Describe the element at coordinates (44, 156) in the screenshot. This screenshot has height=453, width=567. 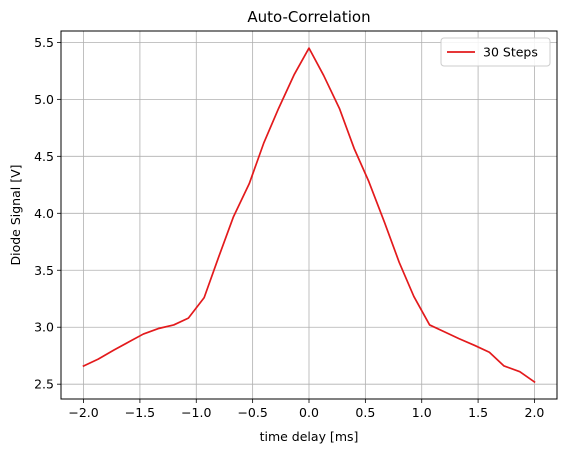
I see `y-tick-label: 4.5` at that location.